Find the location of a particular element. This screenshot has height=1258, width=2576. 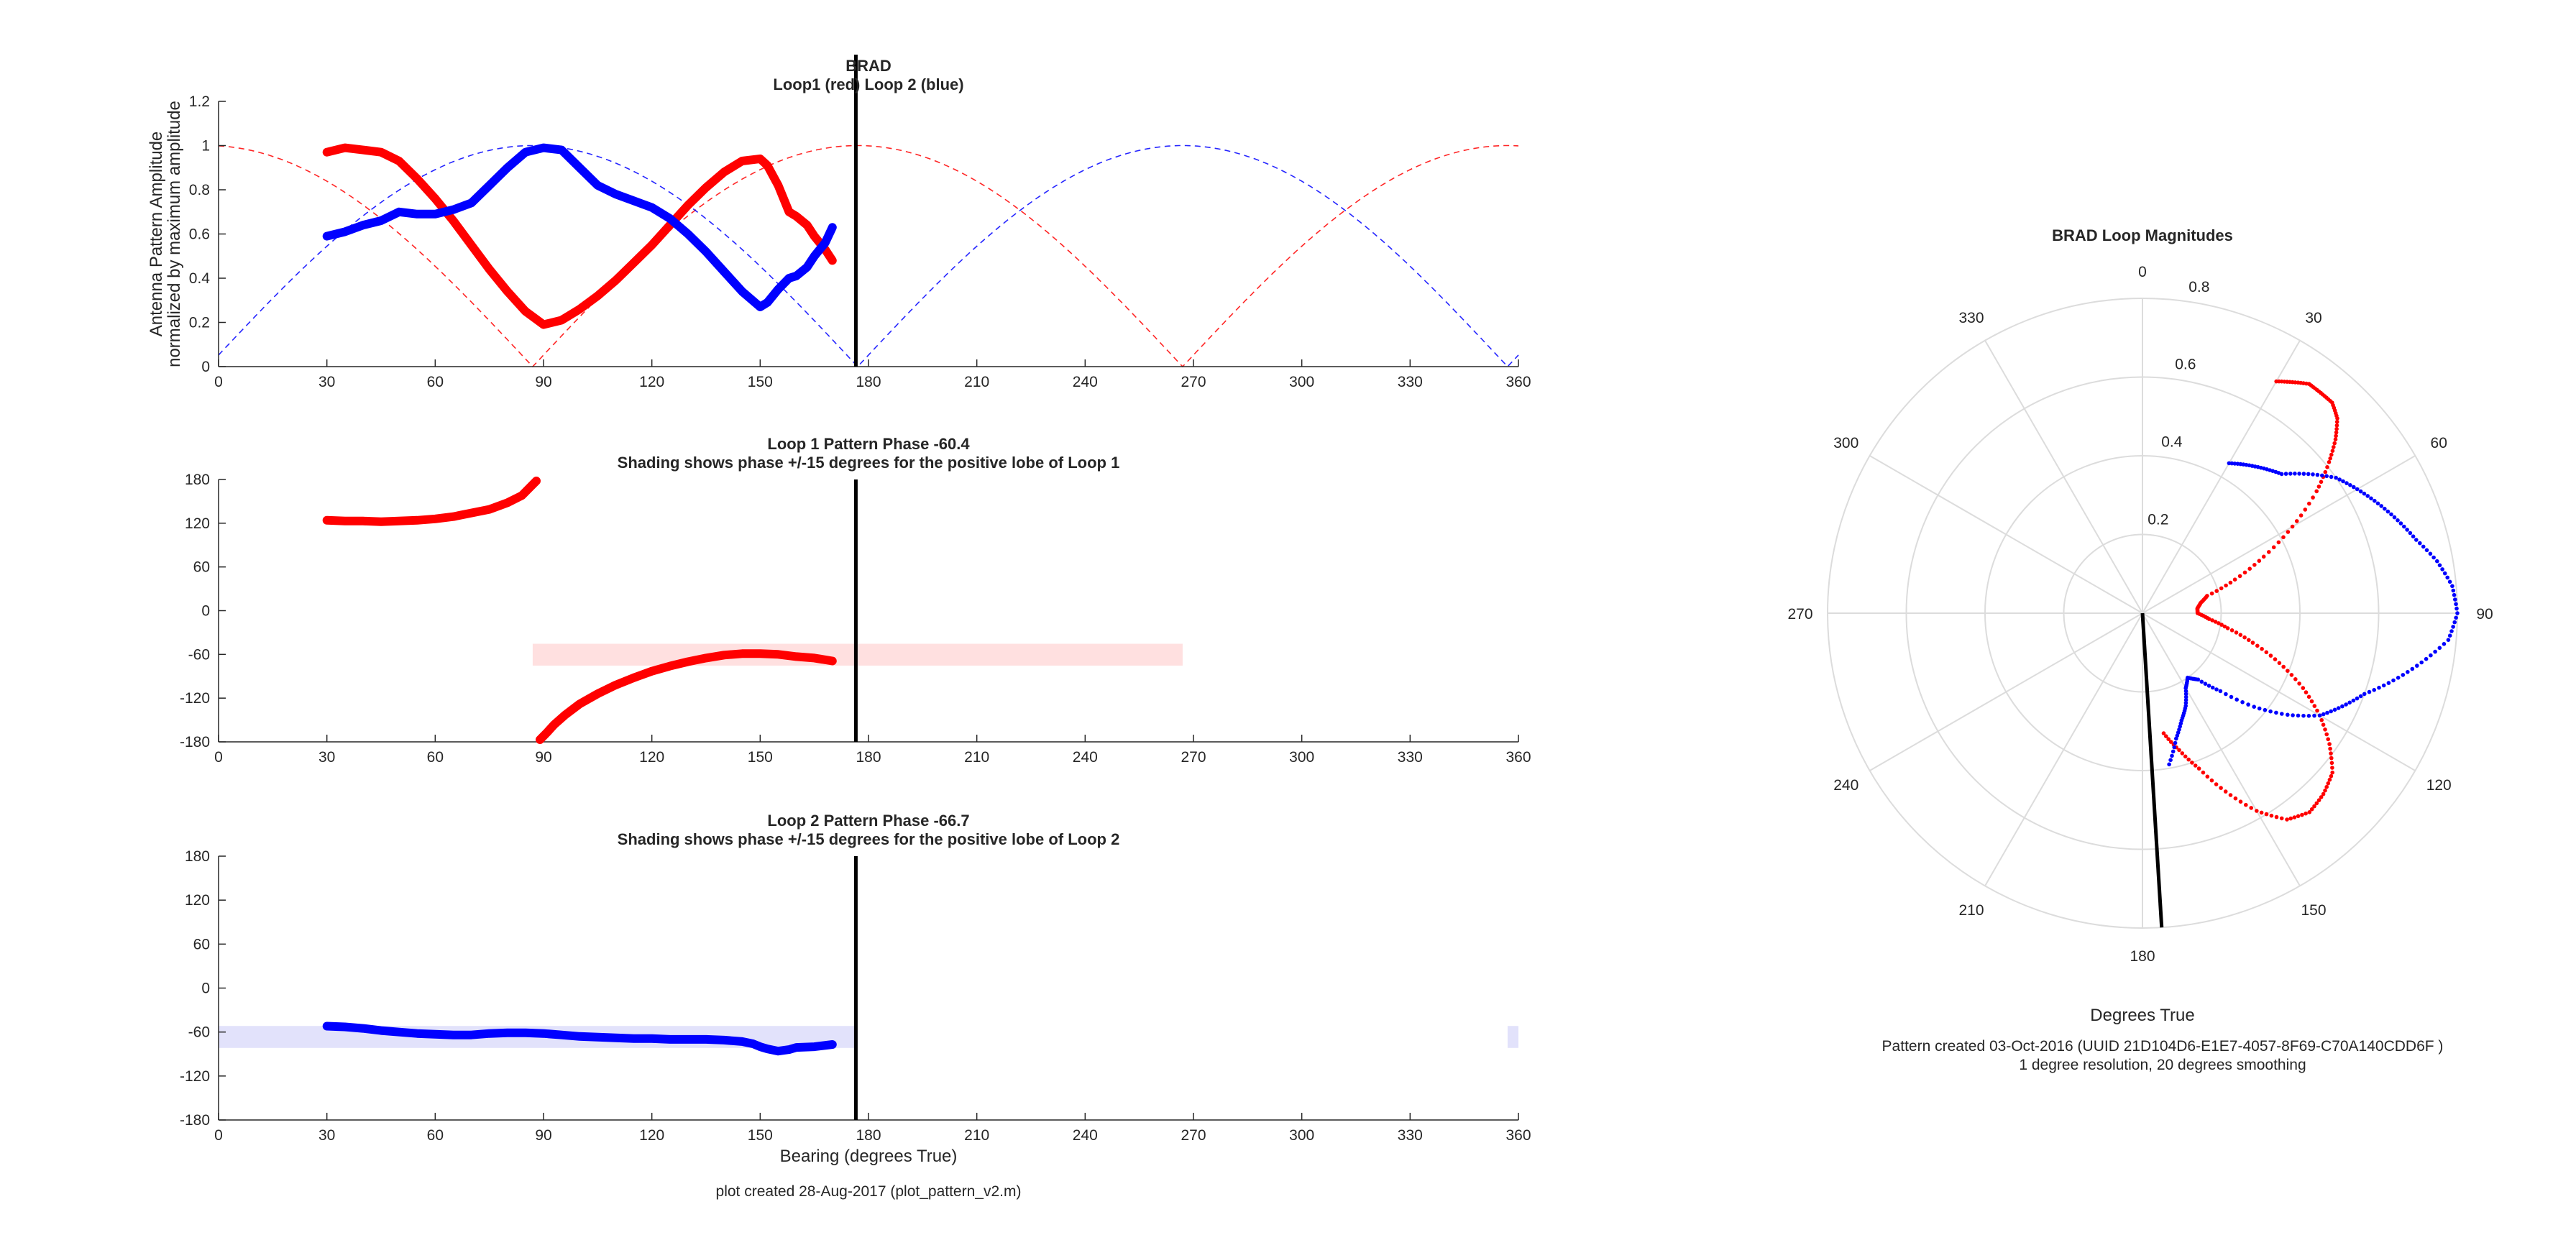

x-tick-label: 300 is located at coordinates (1301, 757).